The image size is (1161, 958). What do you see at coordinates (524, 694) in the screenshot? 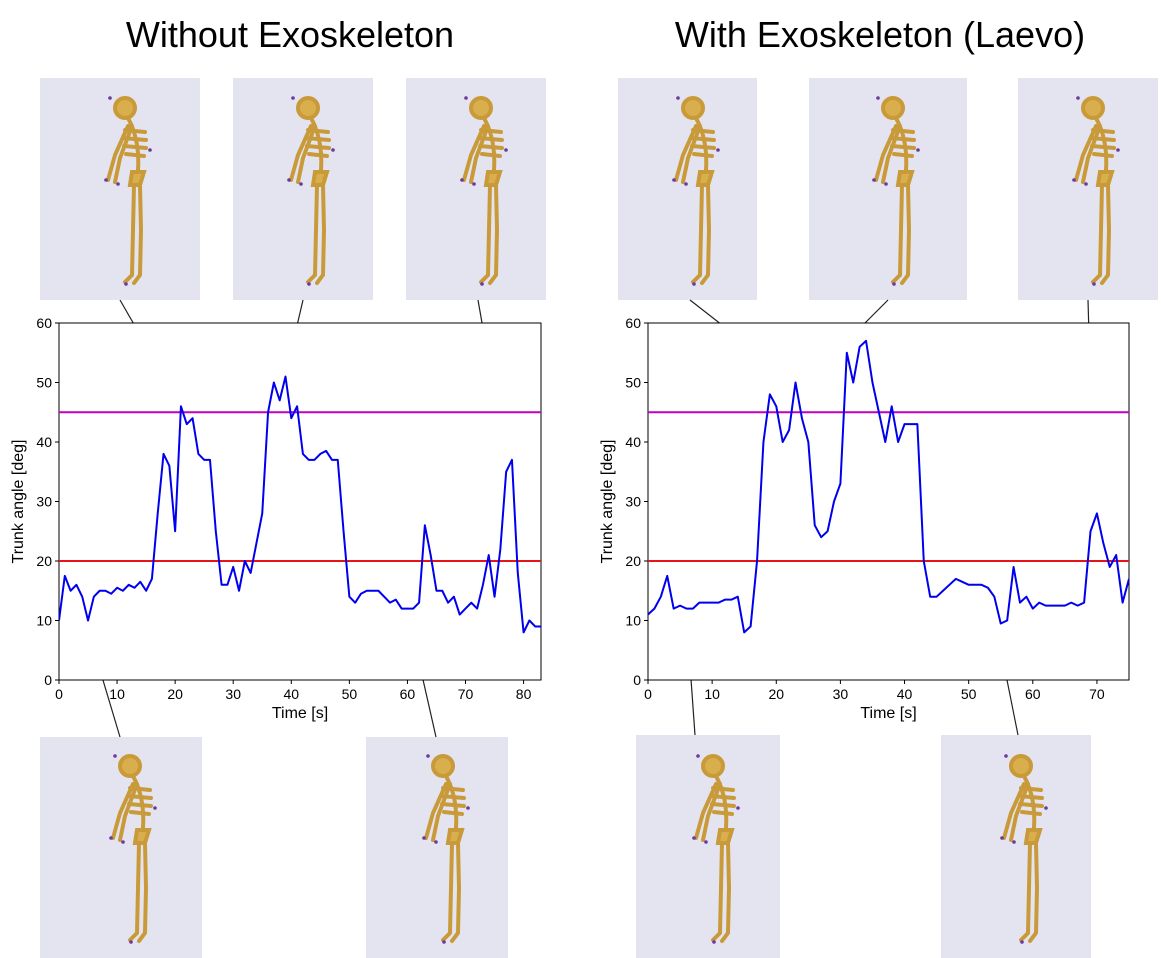
I see `x-tick-label: 80` at bounding box center [524, 694].